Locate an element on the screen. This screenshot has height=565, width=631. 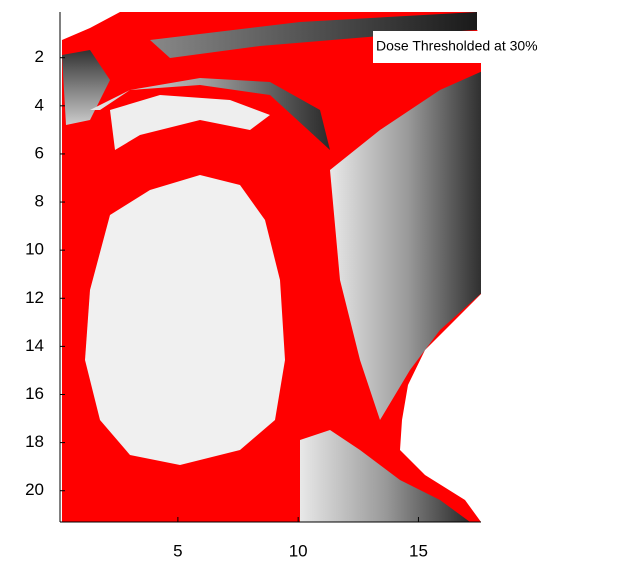
y-tick-label: 20 is located at coordinates (34, 489).